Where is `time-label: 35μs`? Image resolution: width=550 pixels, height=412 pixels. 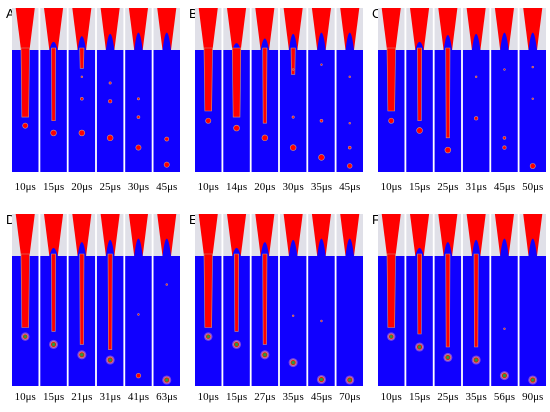 time-label: 35μs is located at coordinates (321, 187).